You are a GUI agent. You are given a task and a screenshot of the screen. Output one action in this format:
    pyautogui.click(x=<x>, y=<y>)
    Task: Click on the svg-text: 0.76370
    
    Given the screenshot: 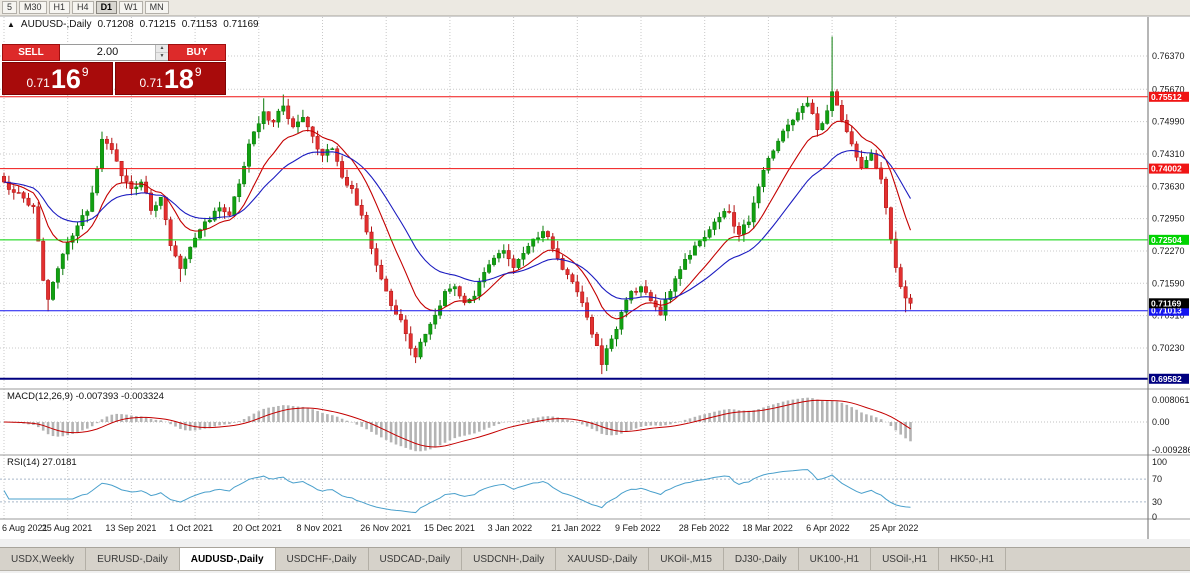 What is the action you would take?
    pyautogui.click(x=1168, y=56)
    